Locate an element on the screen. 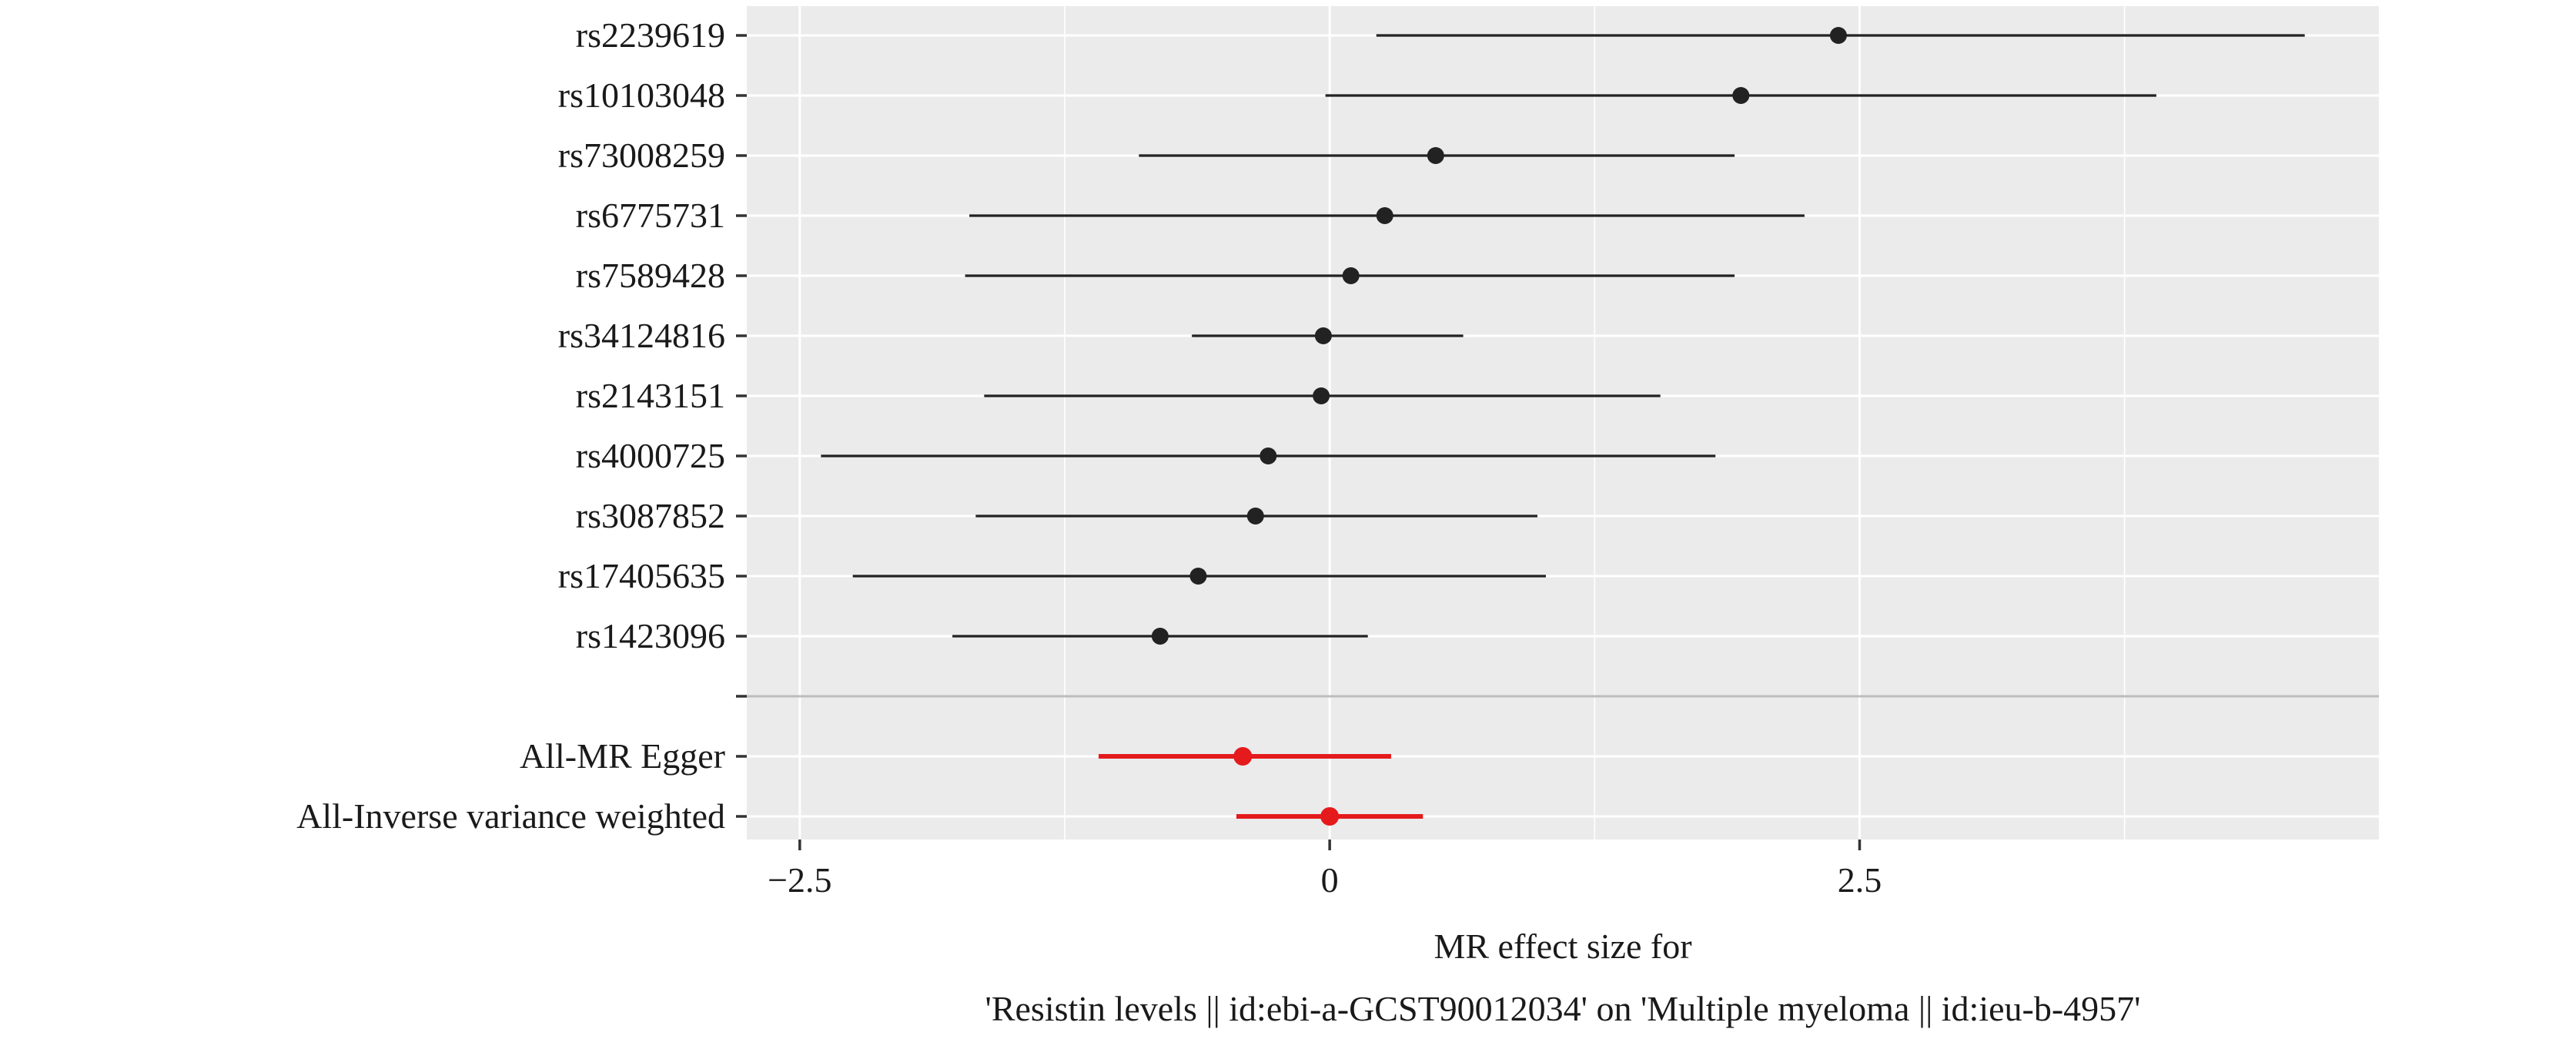  x-axis-title-line1: MR effect size for is located at coordinates (1563, 947).